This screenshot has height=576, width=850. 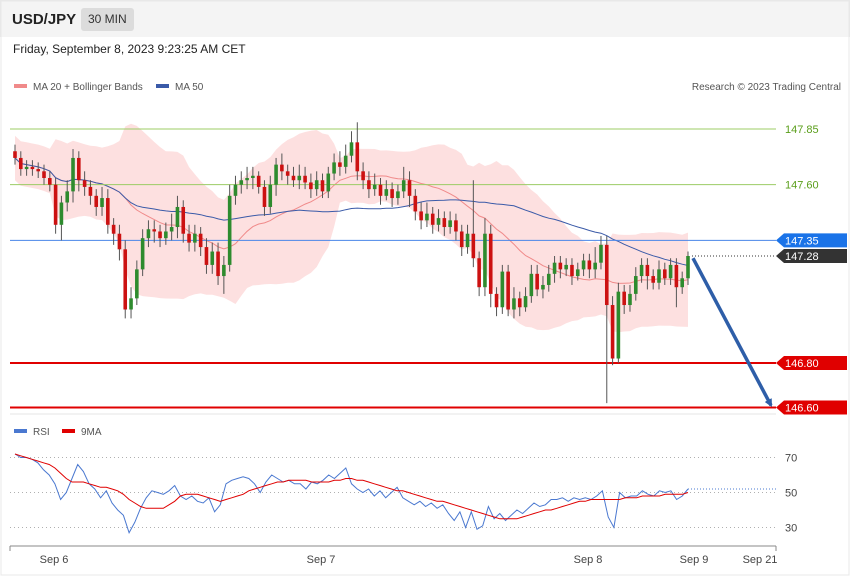 What do you see at coordinates (791, 529) in the screenshot?
I see `rsi-tick-label: 30` at bounding box center [791, 529].